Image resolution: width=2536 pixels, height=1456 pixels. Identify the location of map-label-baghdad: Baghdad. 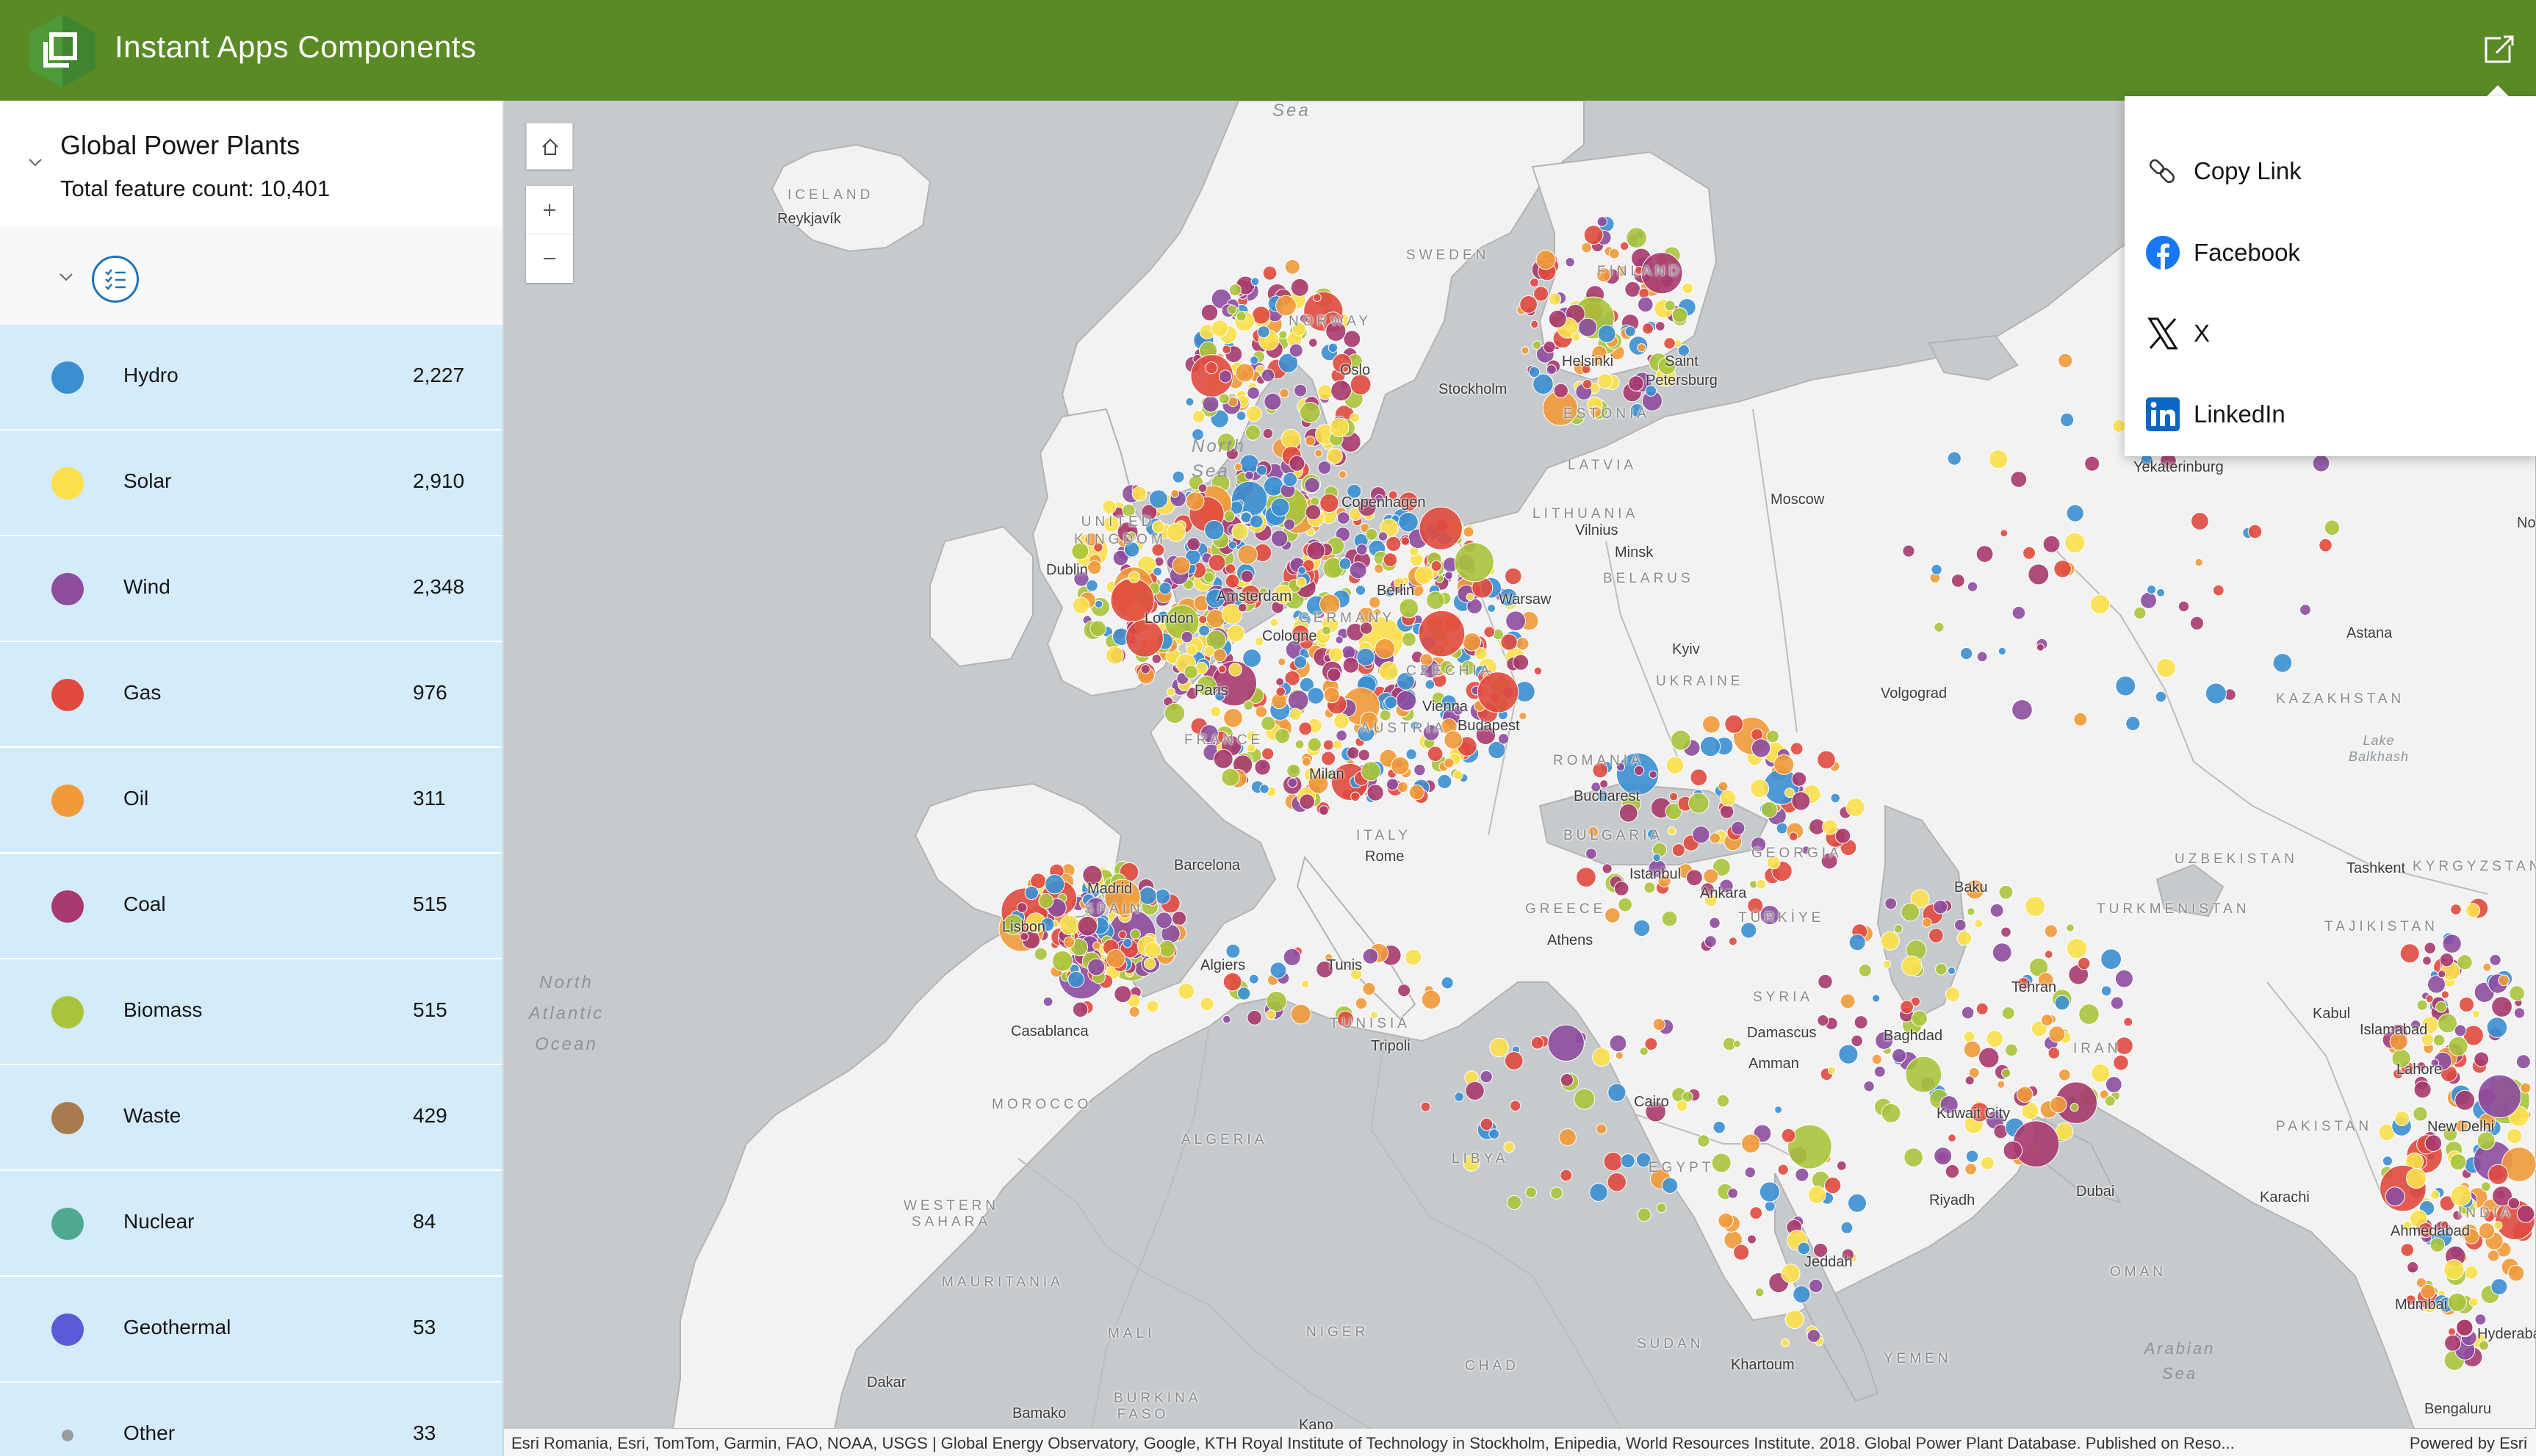
(1913, 1036).